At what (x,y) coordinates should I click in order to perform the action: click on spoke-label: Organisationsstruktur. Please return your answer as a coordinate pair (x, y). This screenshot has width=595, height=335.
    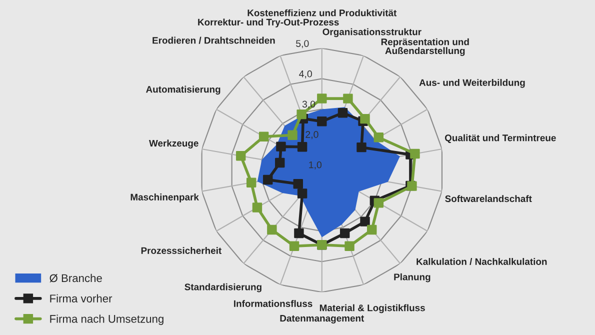
    Looking at the image, I should click on (372, 33).